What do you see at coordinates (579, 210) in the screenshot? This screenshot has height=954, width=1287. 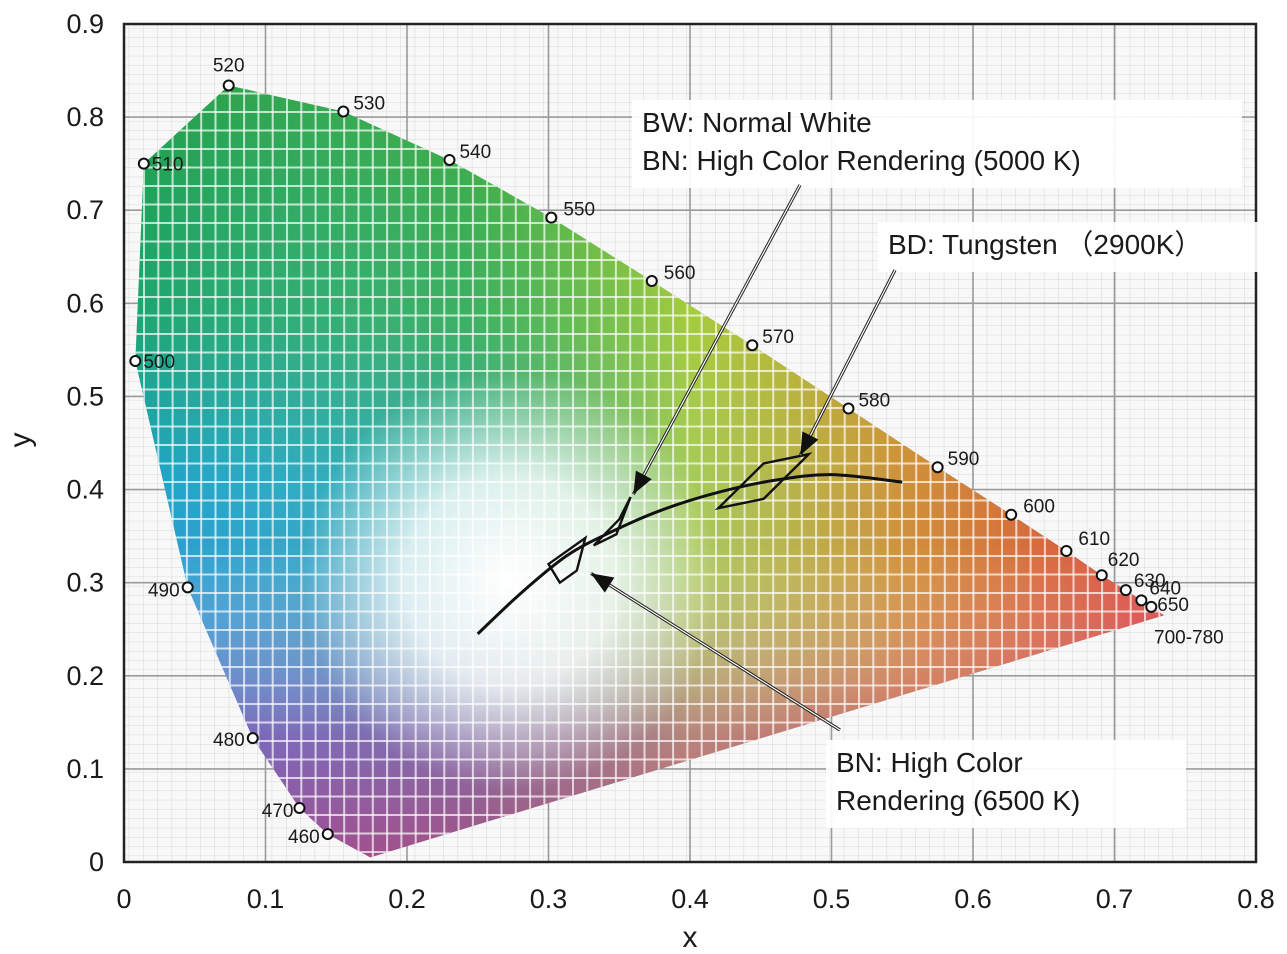 I see `wavelength-label: 550` at bounding box center [579, 210].